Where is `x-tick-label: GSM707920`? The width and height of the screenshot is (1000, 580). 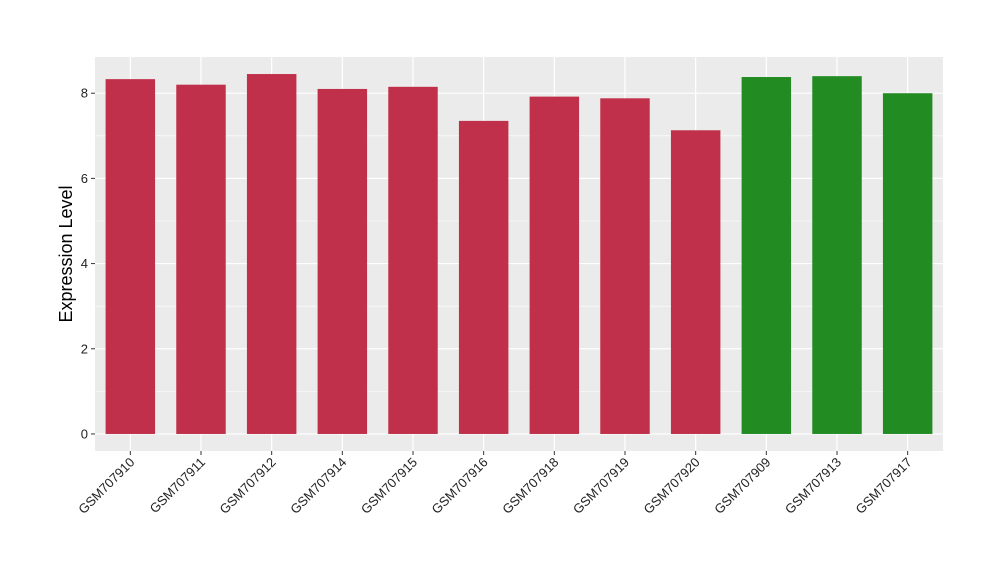
x-tick-label: GSM707920 is located at coordinates (672, 486).